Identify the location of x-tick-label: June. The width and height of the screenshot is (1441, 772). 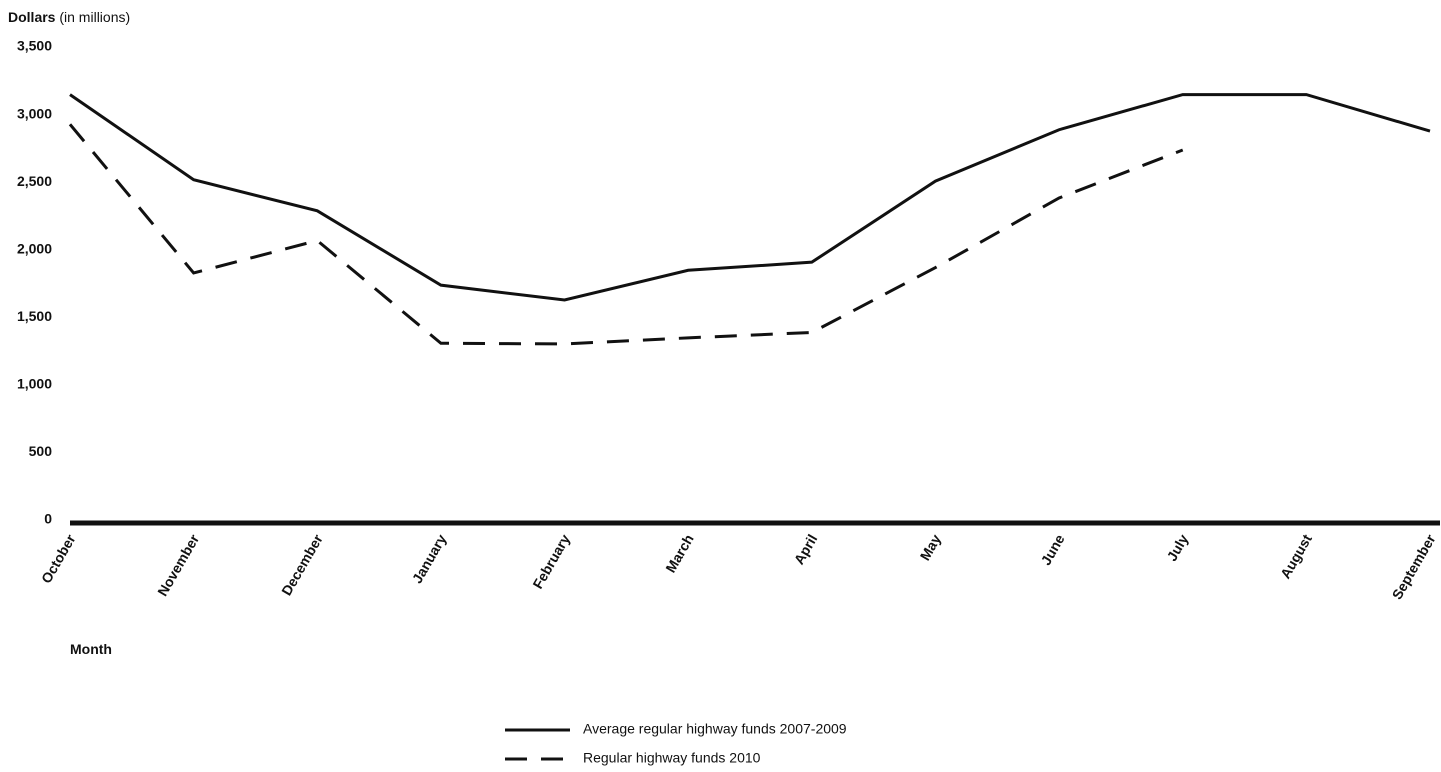
(1052, 549).